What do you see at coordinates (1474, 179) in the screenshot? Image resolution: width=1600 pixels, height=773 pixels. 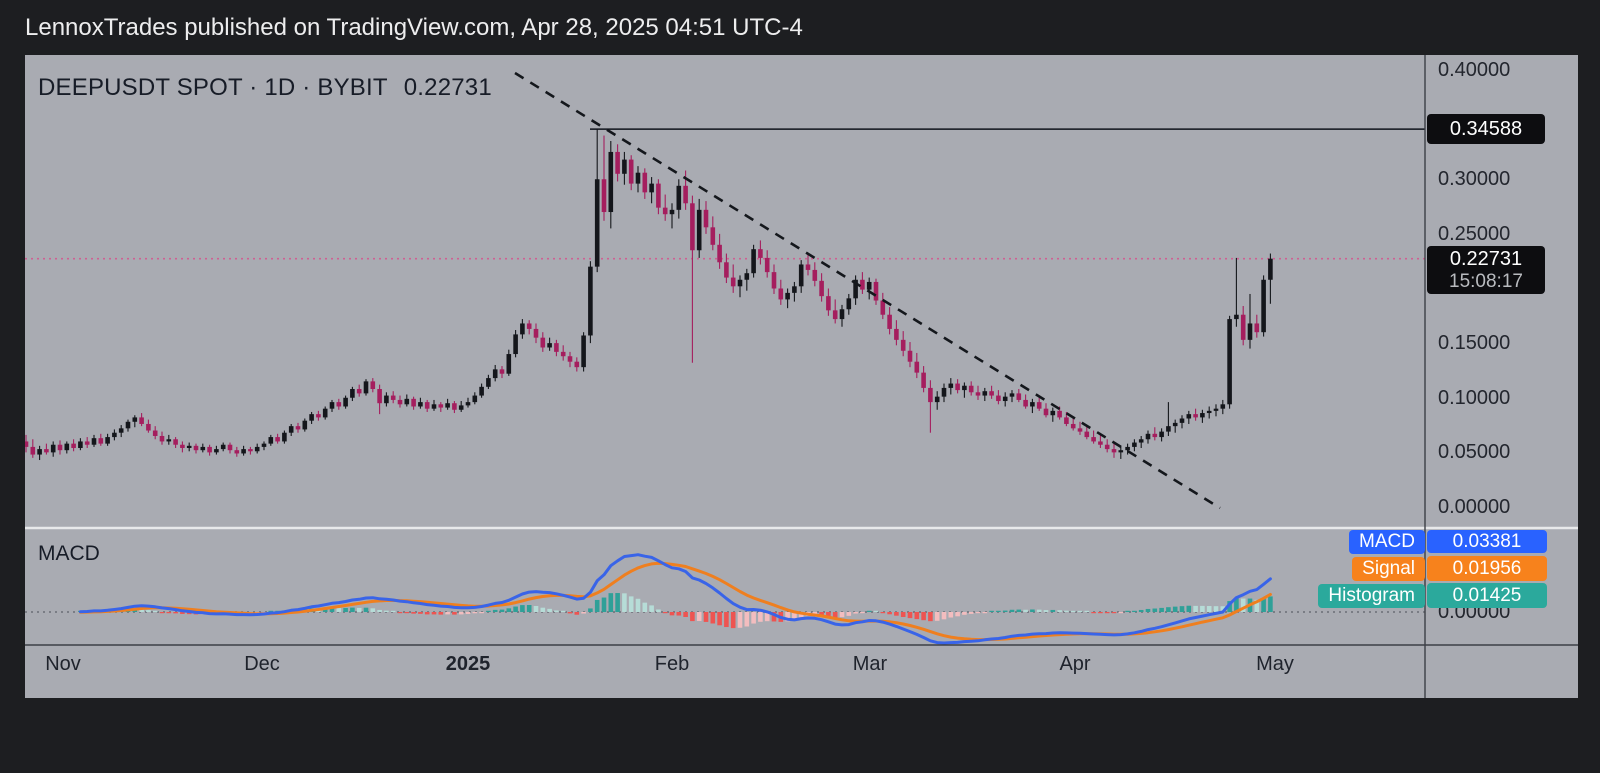 I see `price-tick-label: 0.30000` at bounding box center [1474, 179].